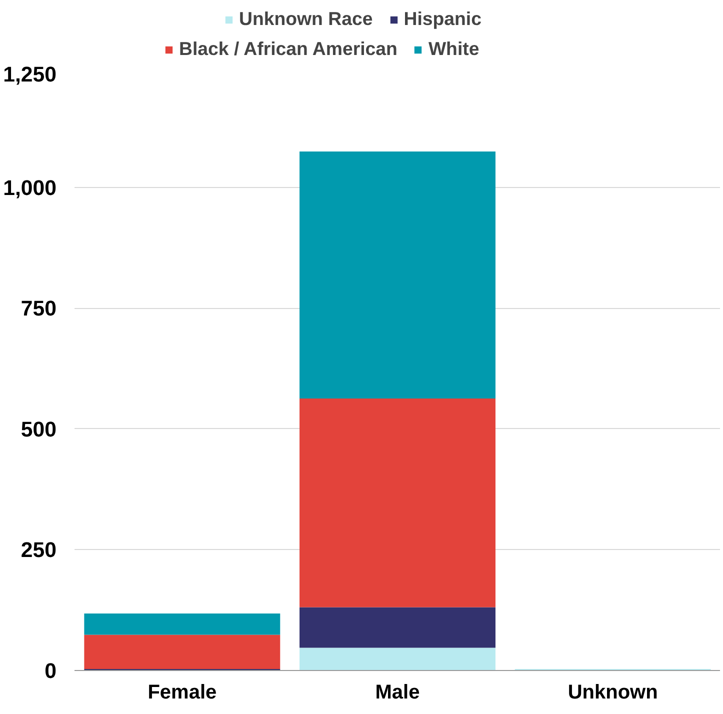 This screenshot has height=714, width=723. Describe the element at coordinates (288, 49) in the screenshot. I see `legend-label: Black / African American` at that location.